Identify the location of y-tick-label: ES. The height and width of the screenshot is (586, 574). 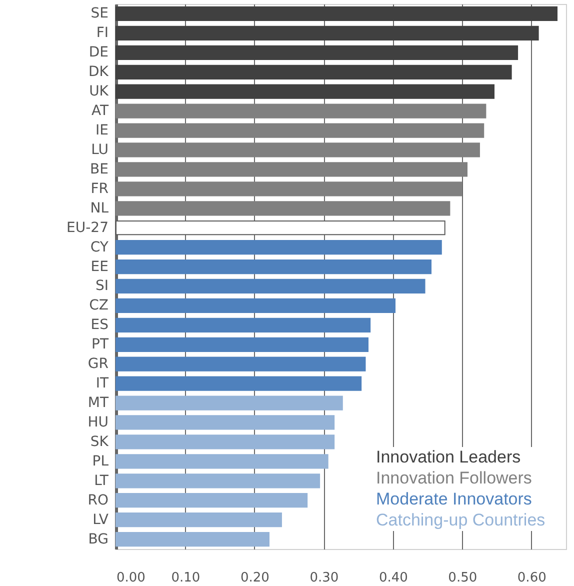
(99, 325).